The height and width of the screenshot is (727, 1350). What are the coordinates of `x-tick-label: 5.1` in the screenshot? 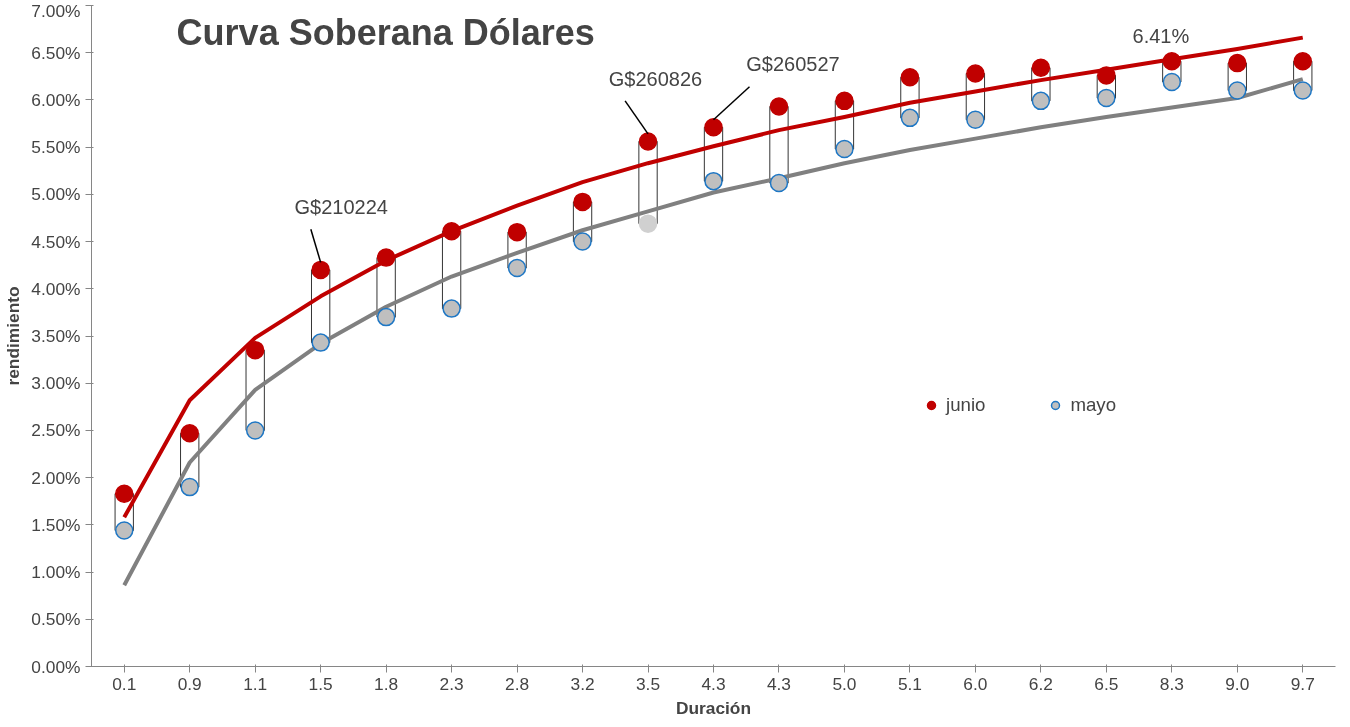 It's located at (909, 683).